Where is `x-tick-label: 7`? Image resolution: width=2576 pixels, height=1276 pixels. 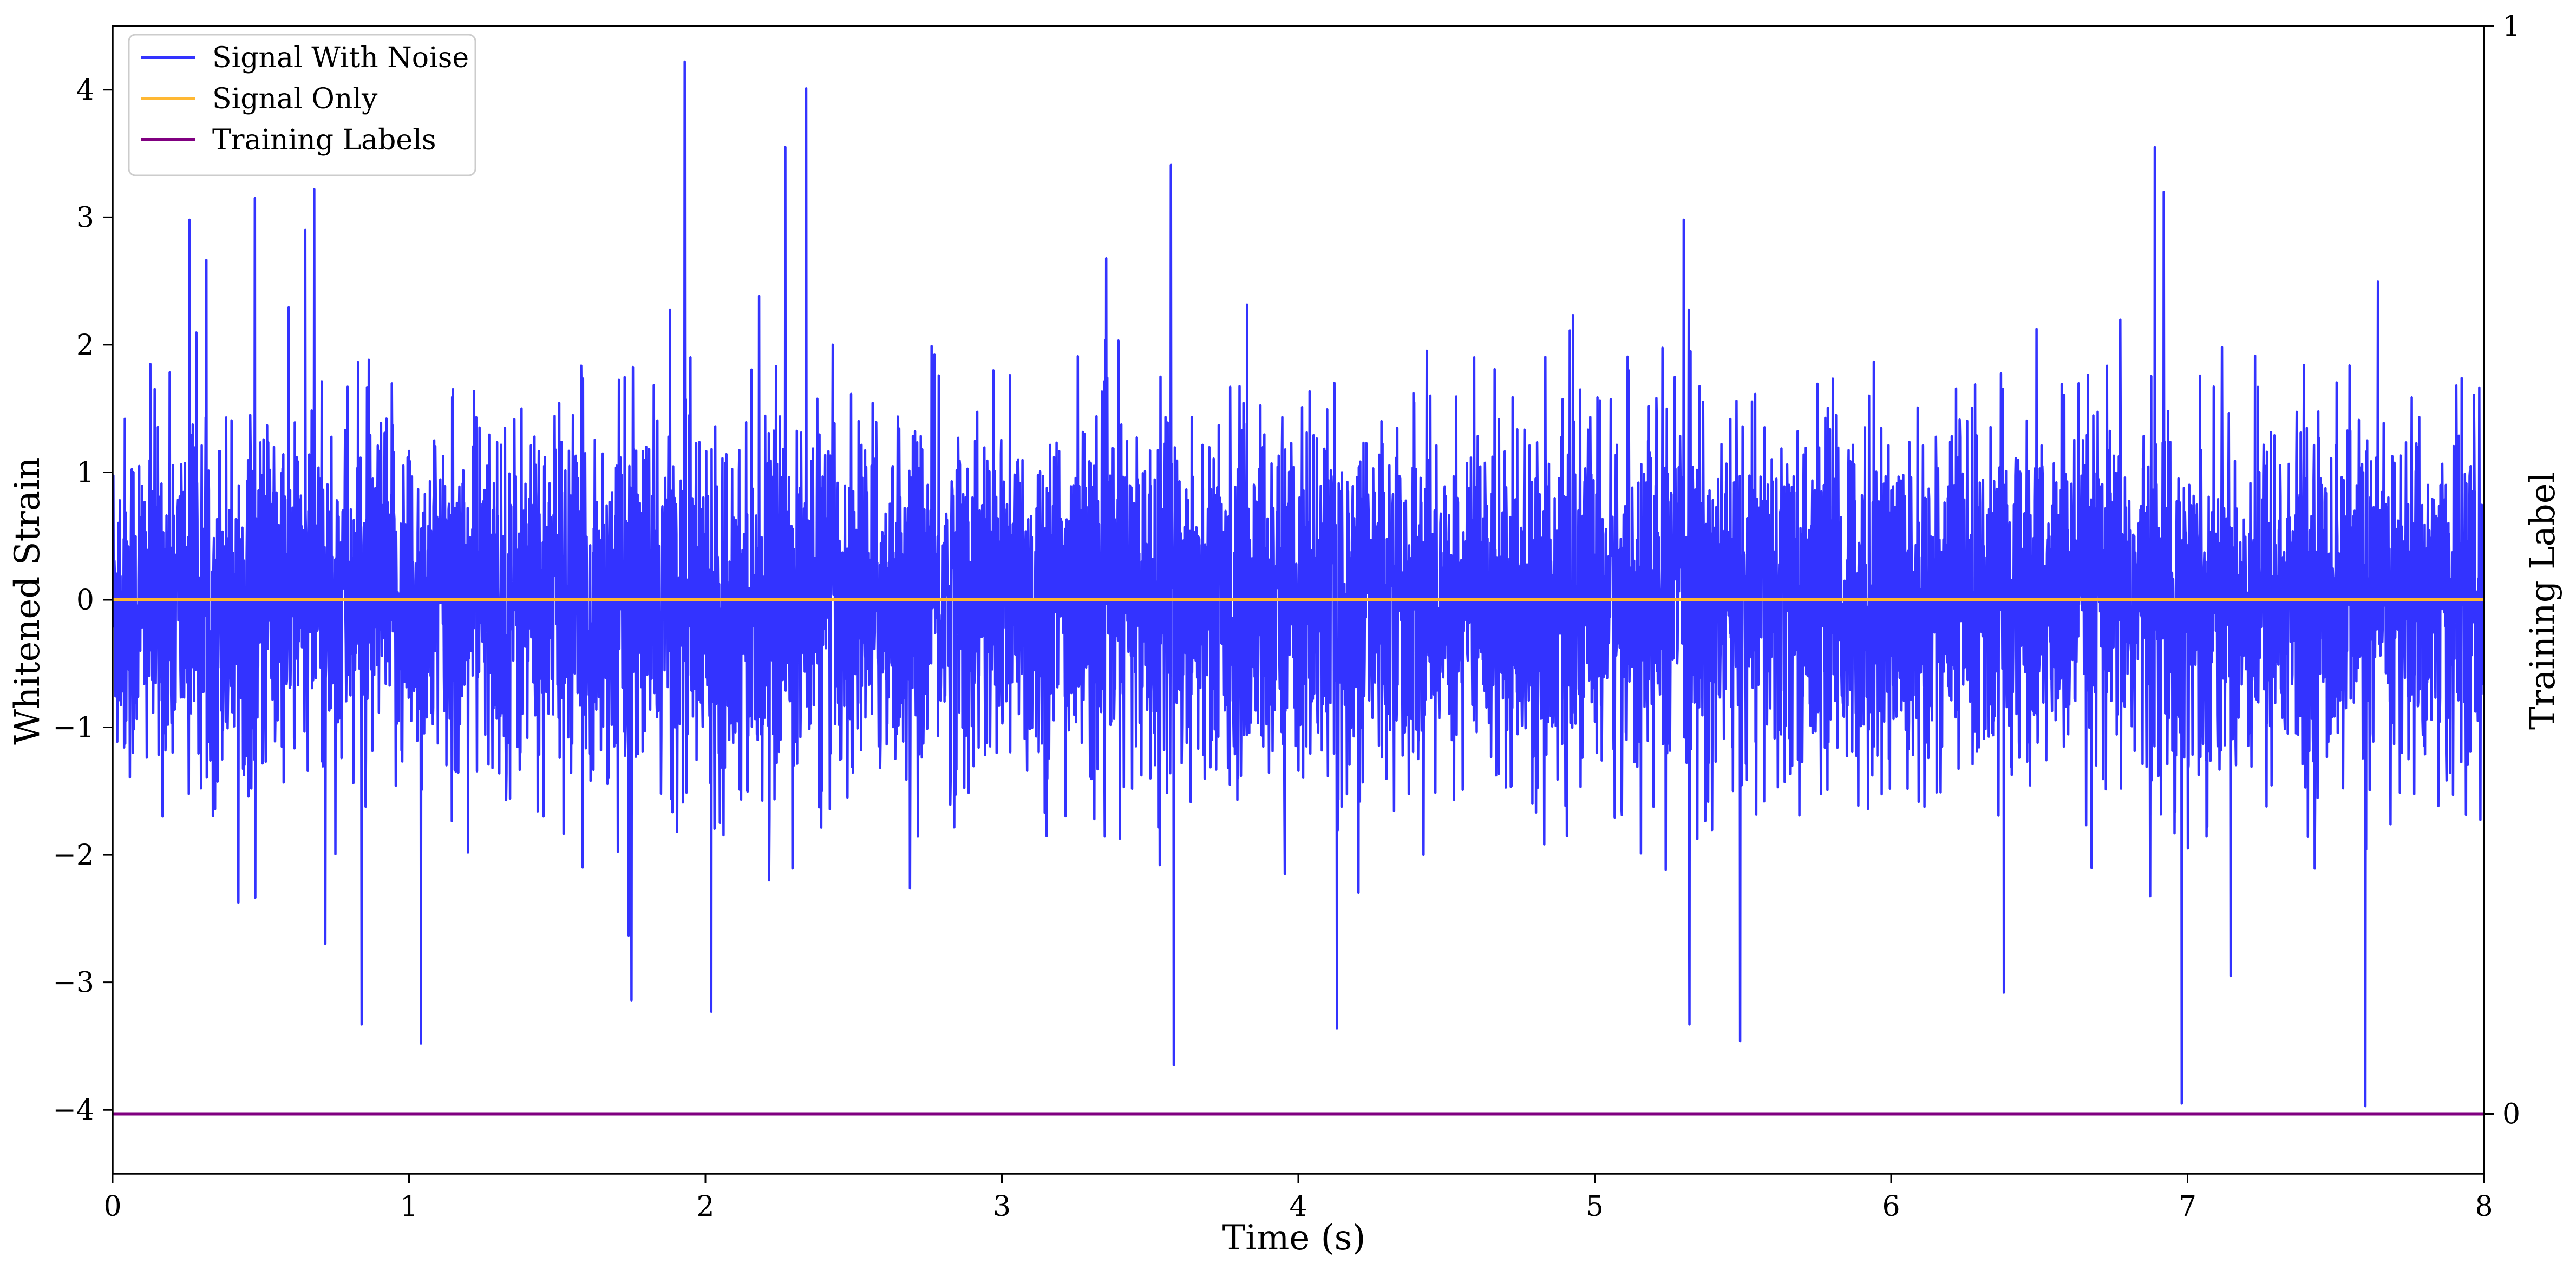 x-tick-label: 7 is located at coordinates (2187, 1206).